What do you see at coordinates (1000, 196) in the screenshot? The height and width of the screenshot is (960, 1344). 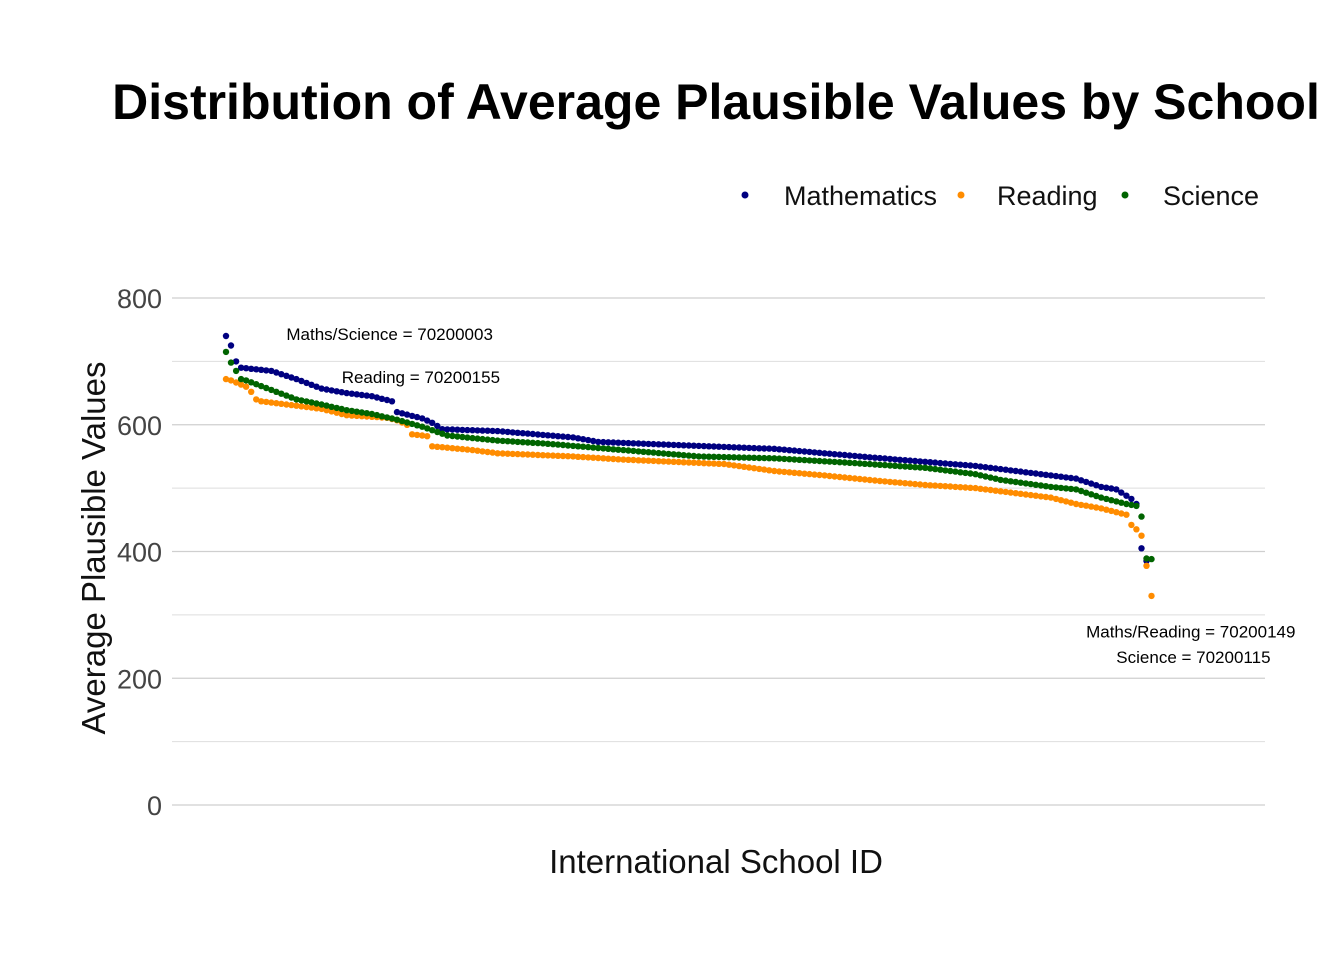 I see `legend: Mathematics Reading Science` at bounding box center [1000, 196].